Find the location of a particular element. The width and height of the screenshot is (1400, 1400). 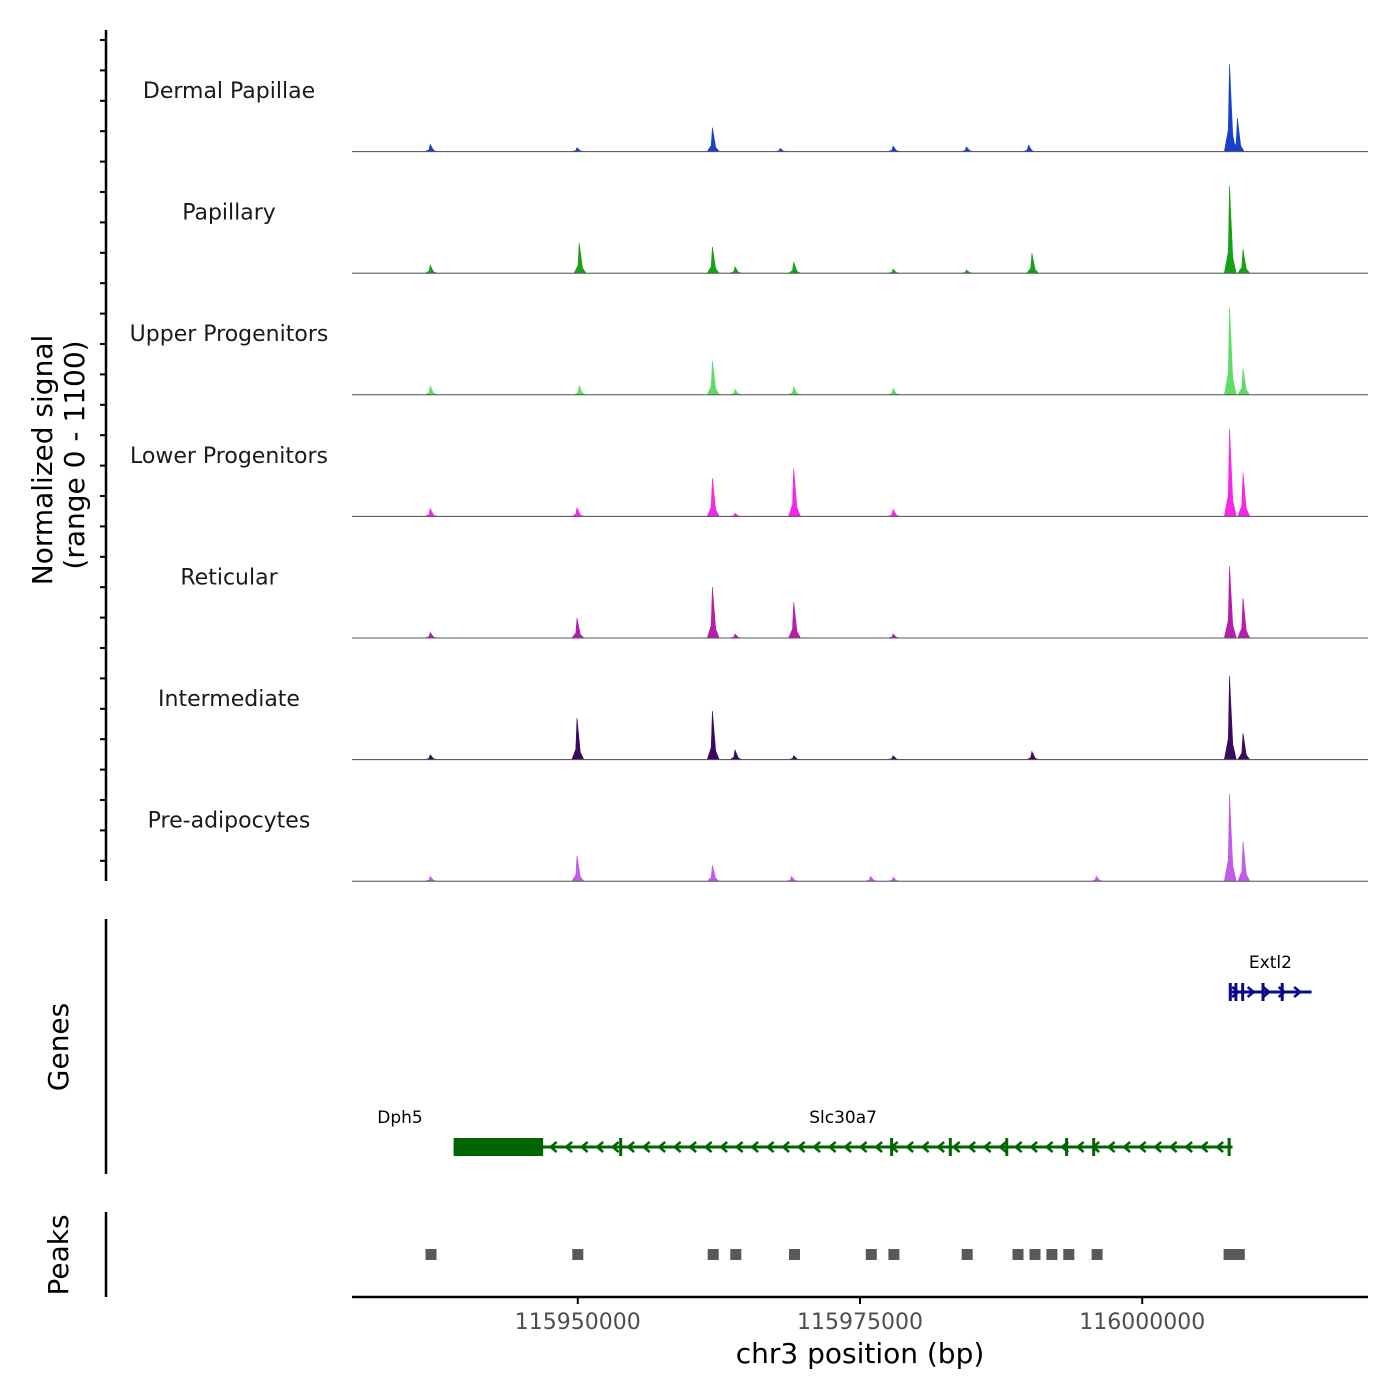

gene-slc30a7: Slc30a7 is located at coordinates (843, 1132).